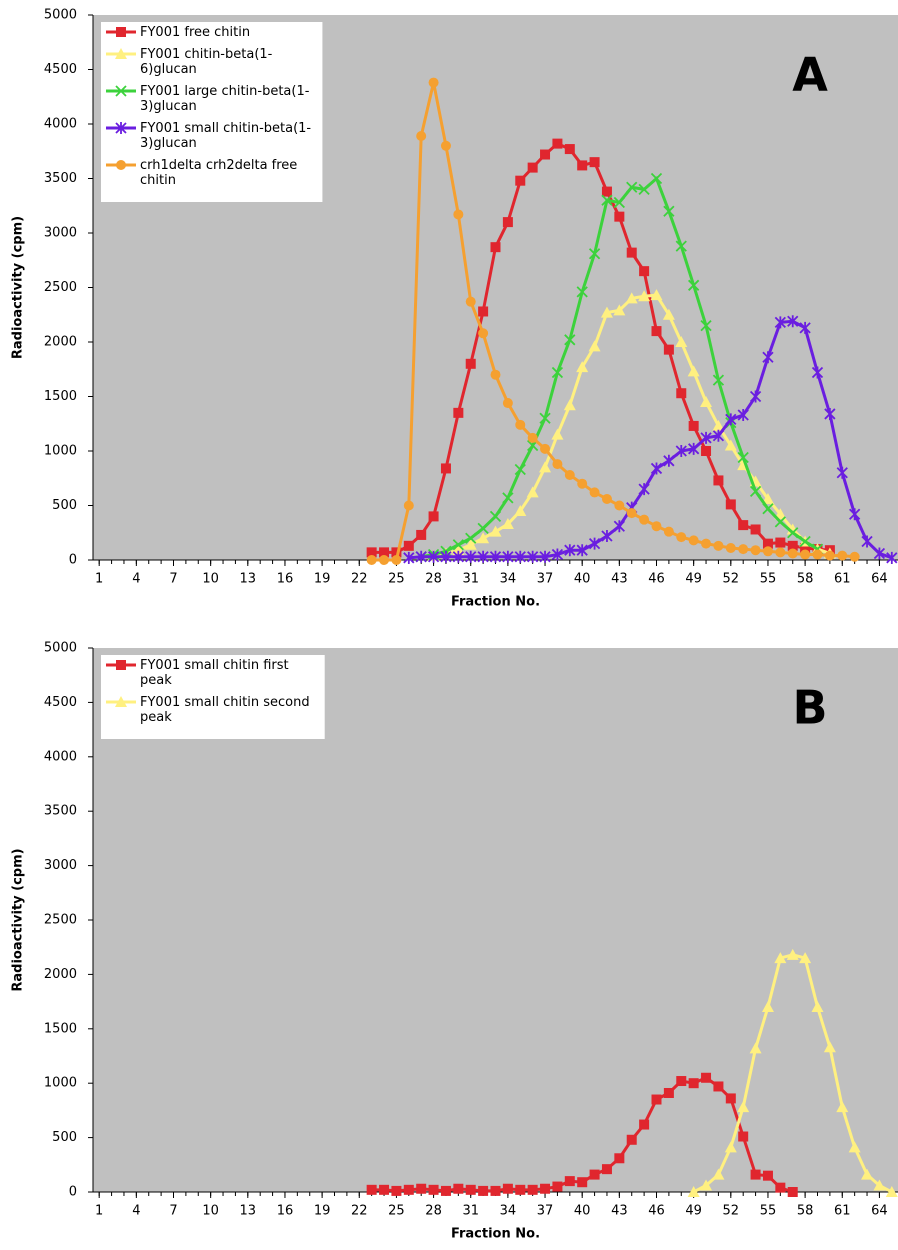 Image resolution: width=898 pixels, height=1250 pixels. I want to click on x-tick-label: 31, so click(470, 579).